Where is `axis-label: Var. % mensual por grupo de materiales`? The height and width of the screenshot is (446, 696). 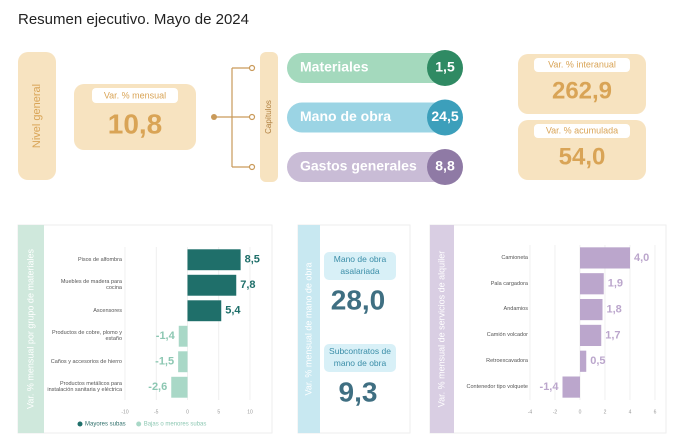 axis-label: Var. % mensual por grupo de materiales is located at coordinates (30, 329).